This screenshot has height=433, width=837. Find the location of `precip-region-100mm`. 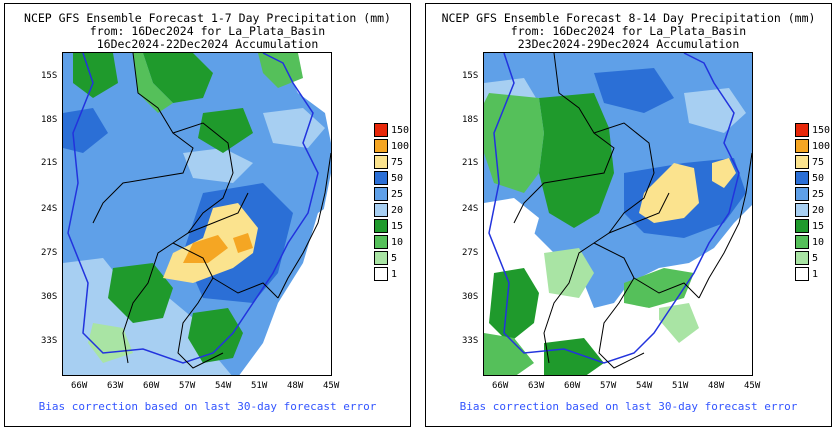

precip-region-100mm is located at coordinates (243, 243).